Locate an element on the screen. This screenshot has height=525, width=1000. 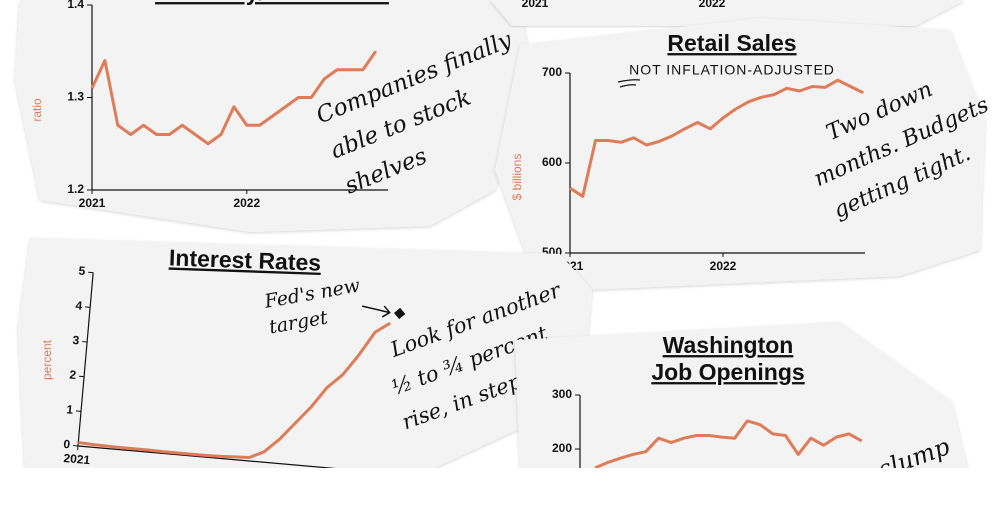
chart-title: Retail Sales is located at coordinates (731, 43).